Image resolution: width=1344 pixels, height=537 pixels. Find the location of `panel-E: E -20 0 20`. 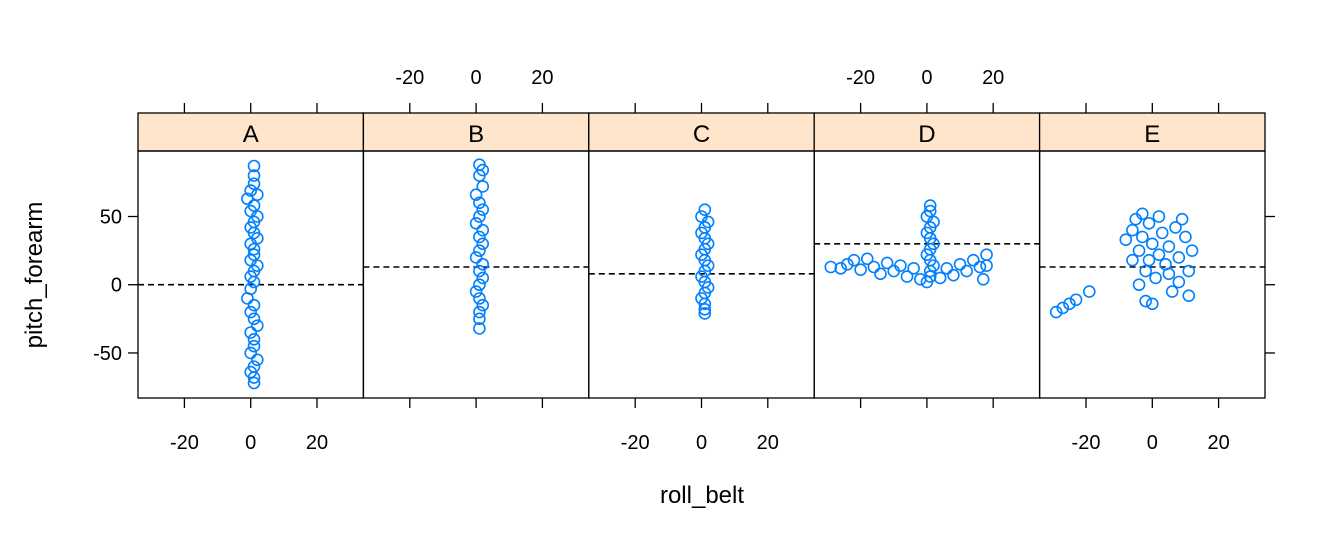

panel-E: E -20 0 20 is located at coordinates (1152, 278).